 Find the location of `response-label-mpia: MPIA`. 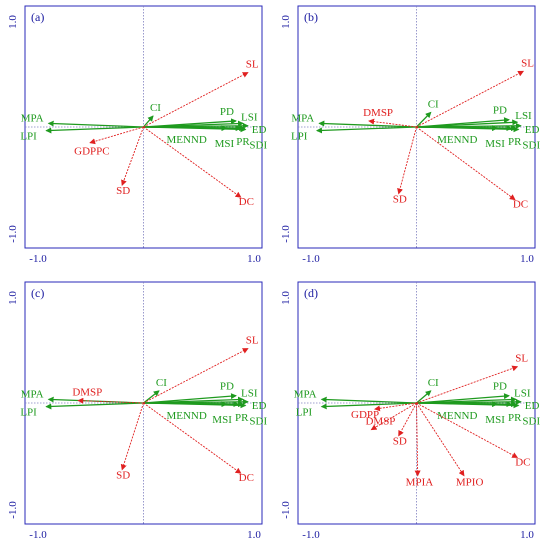

response-label-mpia: MPIA is located at coordinates (420, 483).